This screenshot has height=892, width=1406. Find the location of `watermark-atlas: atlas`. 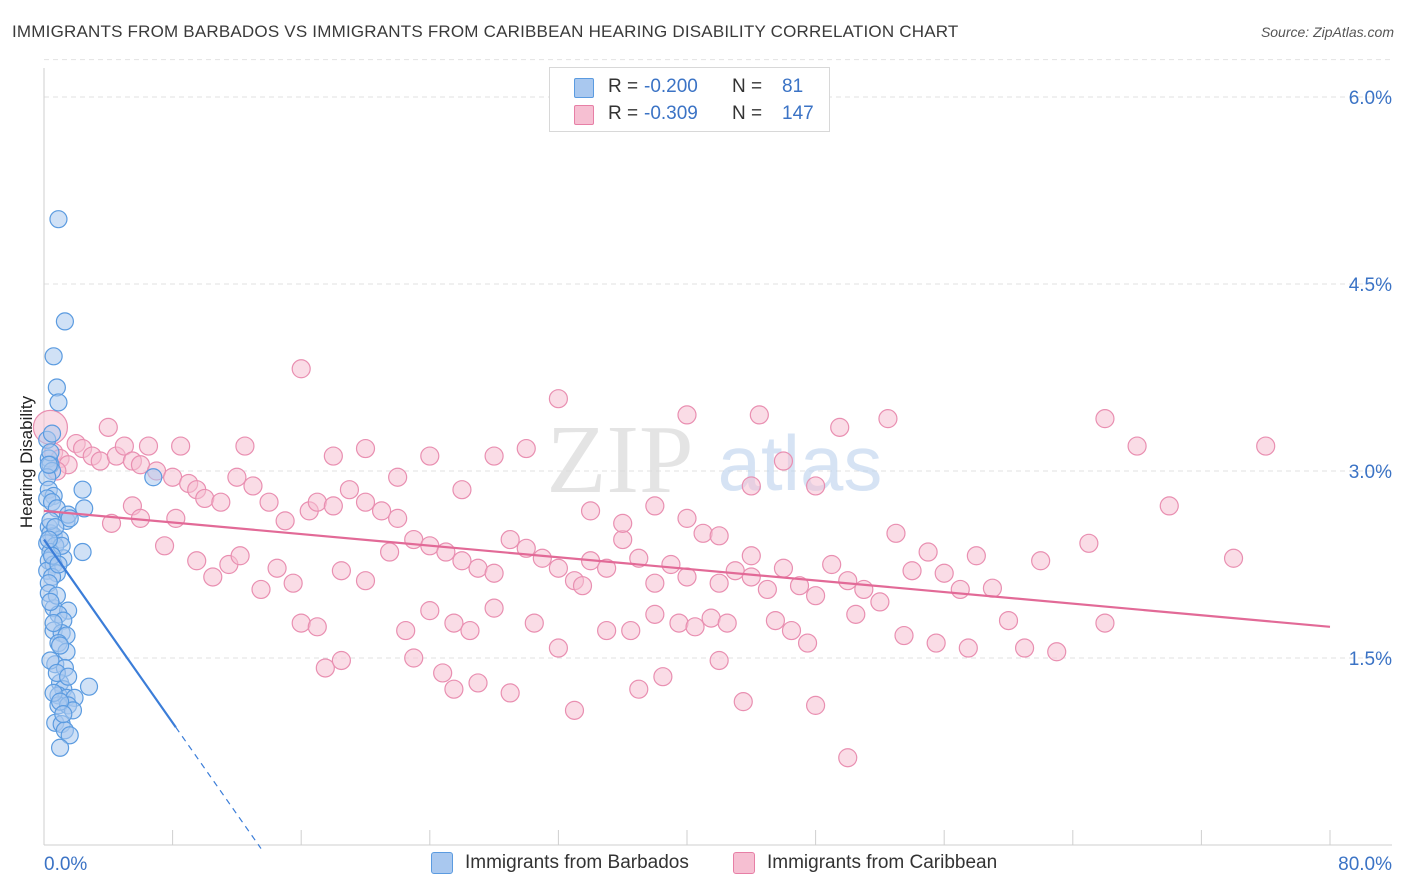

watermark-atlas: atlas is located at coordinates (800, 463).